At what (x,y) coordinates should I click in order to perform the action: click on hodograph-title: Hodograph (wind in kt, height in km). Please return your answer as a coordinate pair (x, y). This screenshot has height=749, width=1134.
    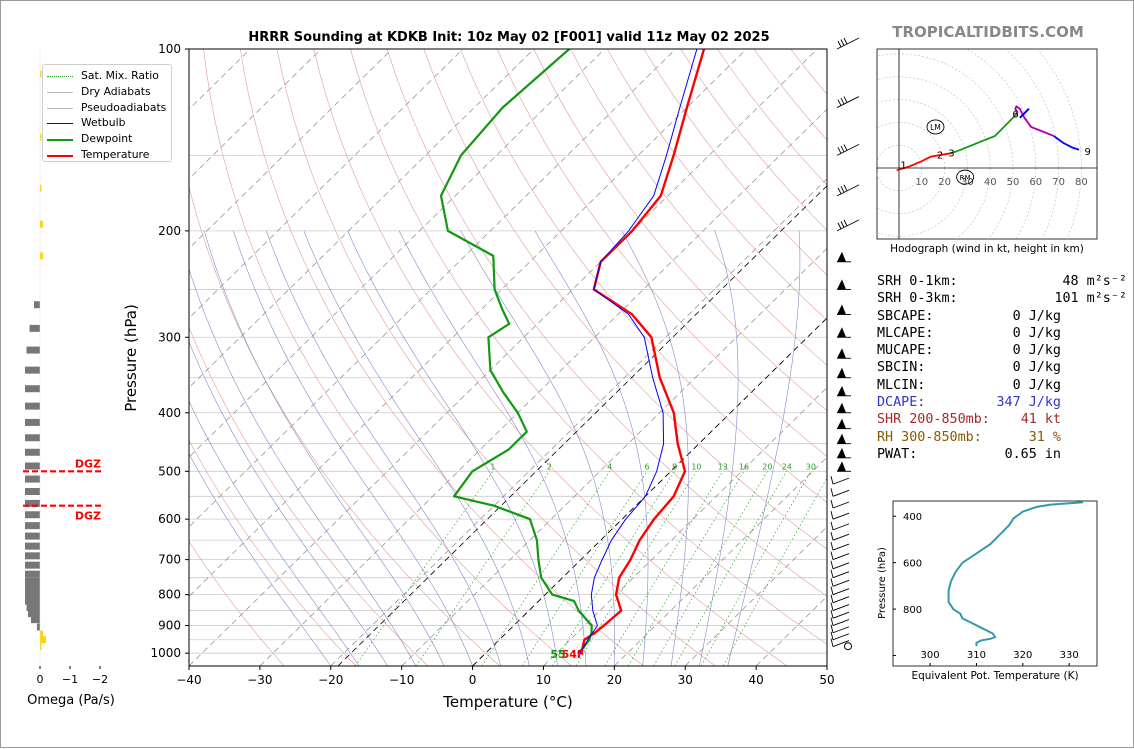
    Looking at the image, I should click on (987, 249).